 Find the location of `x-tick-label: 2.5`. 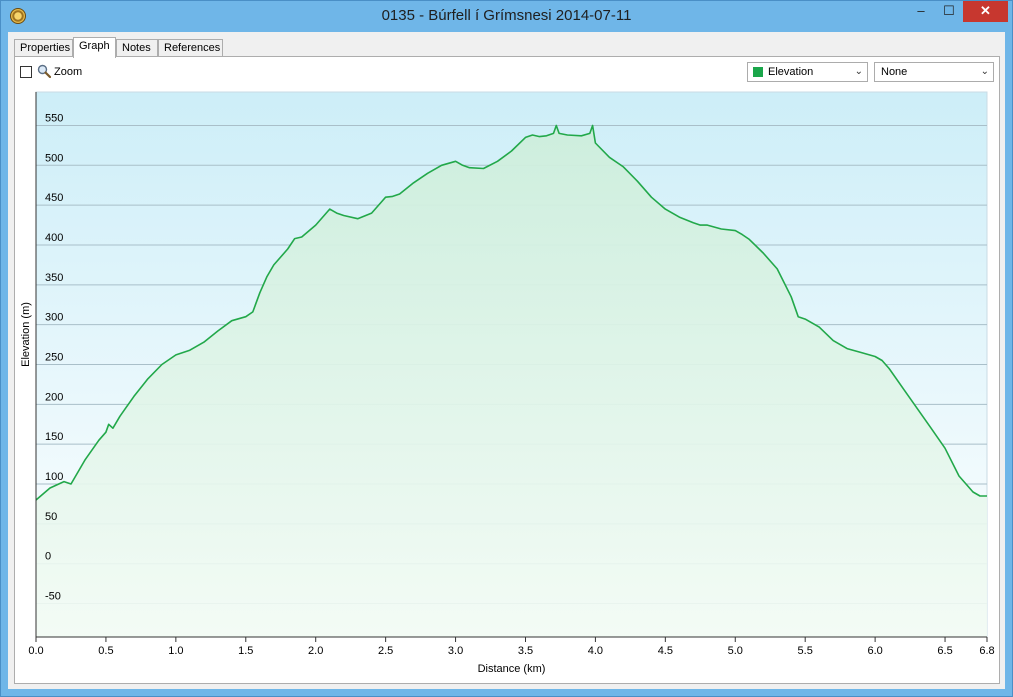

x-tick-label: 2.5 is located at coordinates (385, 651).